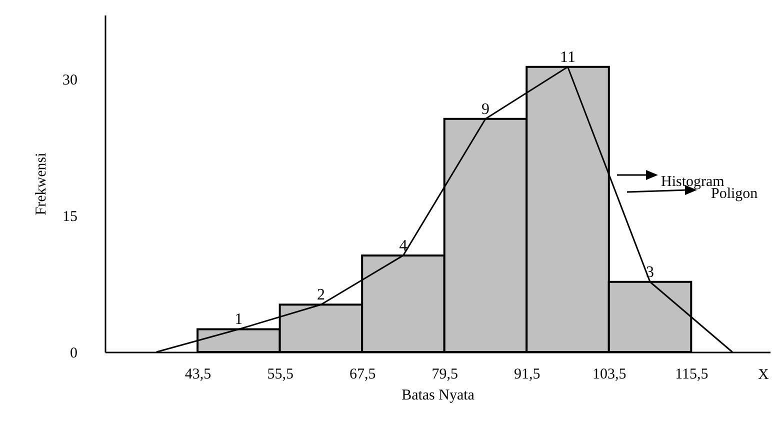 This screenshot has width=779, height=421. What do you see at coordinates (403, 245) in the screenshot?
I see `annotation: 4` at bounding box center [403, 245].